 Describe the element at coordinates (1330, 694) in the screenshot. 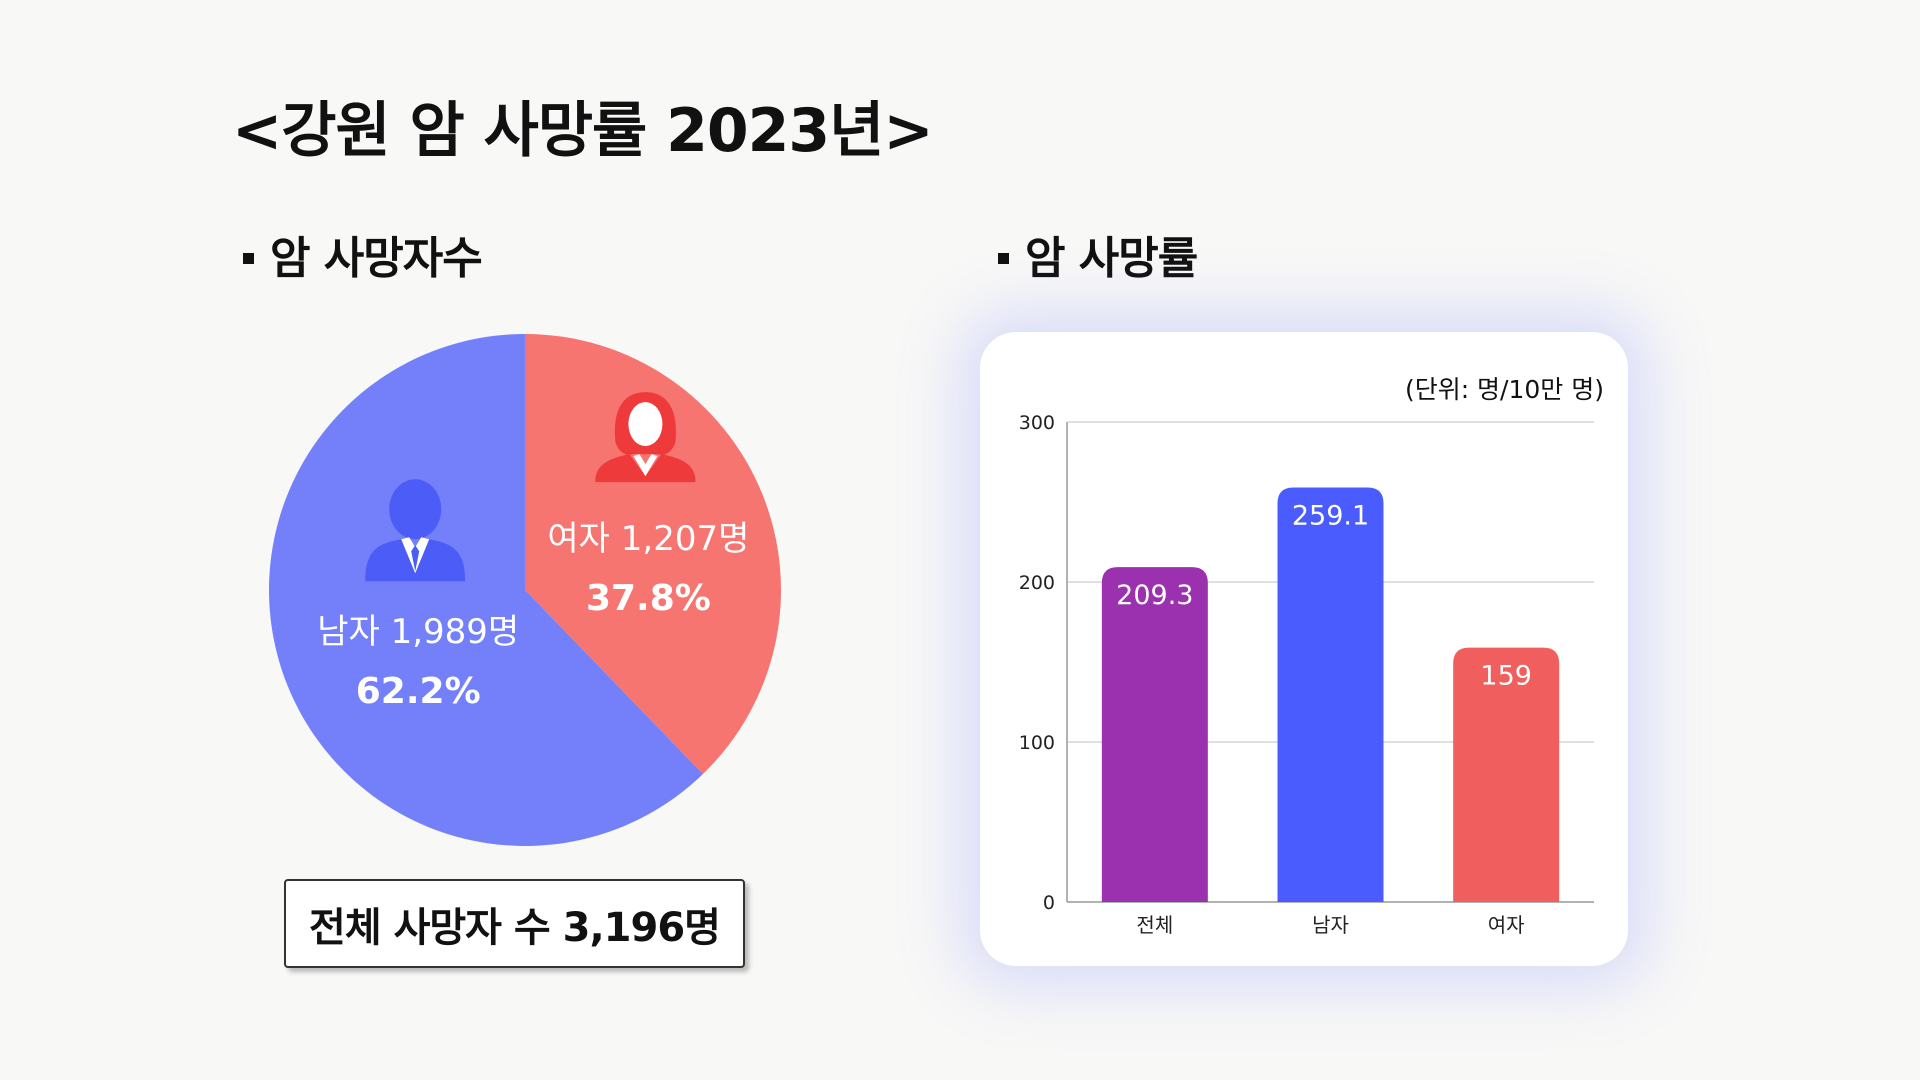

I see `bar-남자` at that location.